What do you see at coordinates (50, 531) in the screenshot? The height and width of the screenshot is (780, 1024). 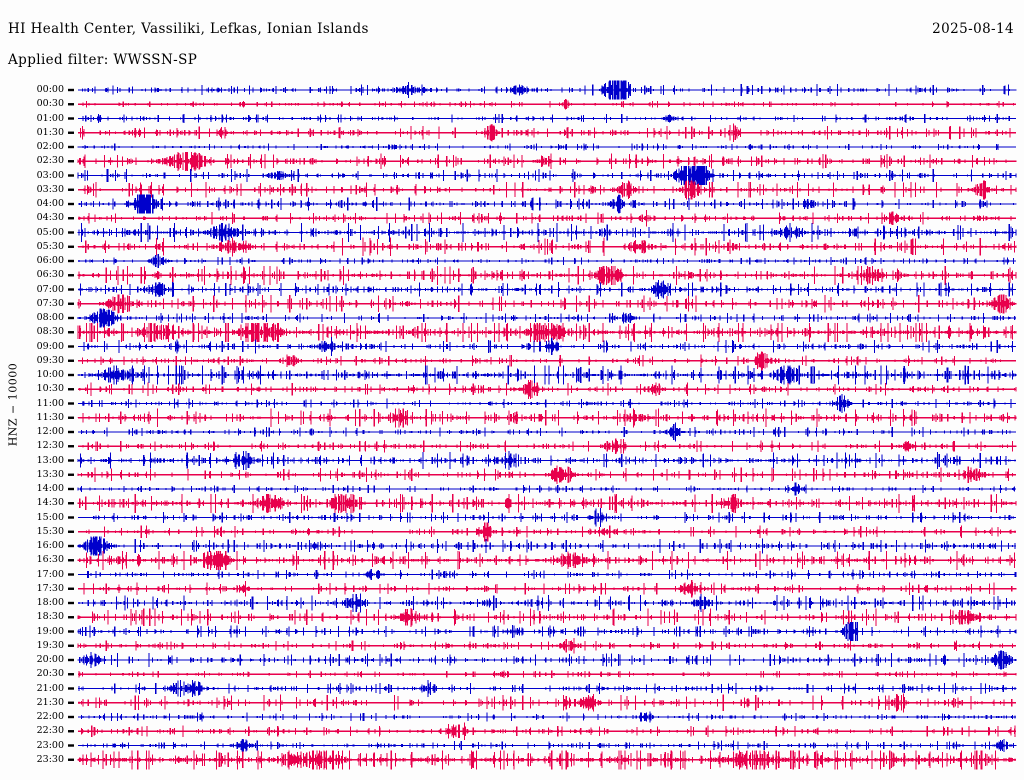 I see `time-tick-label: 15:30` at bounding box center [50, 531].